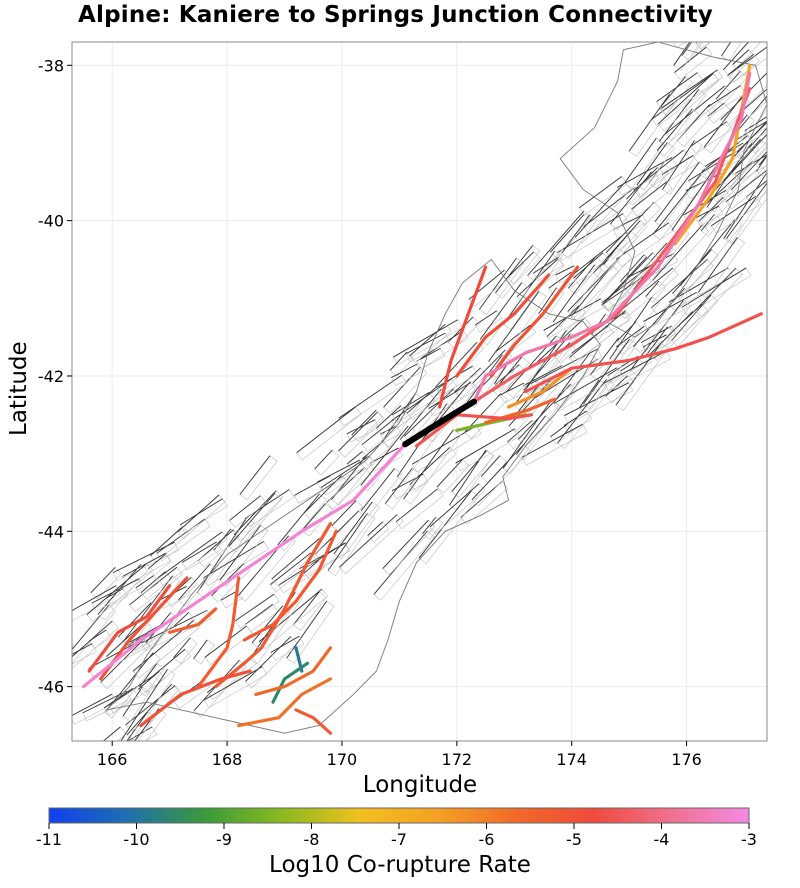 The image size is (800, 888). Describe the element at coordinates (574, 839) in the screenshot. I see `colorbar-tick-label: -5` at that location.